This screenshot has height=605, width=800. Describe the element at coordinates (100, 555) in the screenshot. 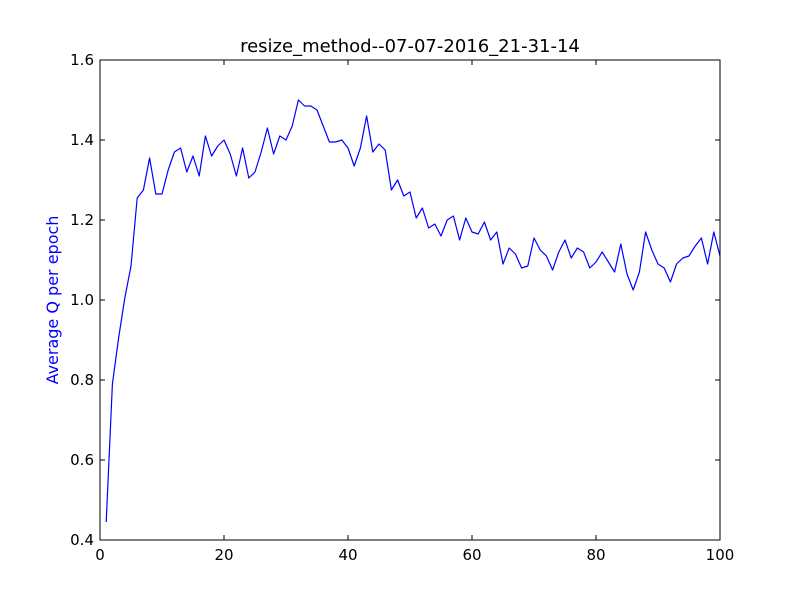

I see `x-tick-label: 0` at that location.